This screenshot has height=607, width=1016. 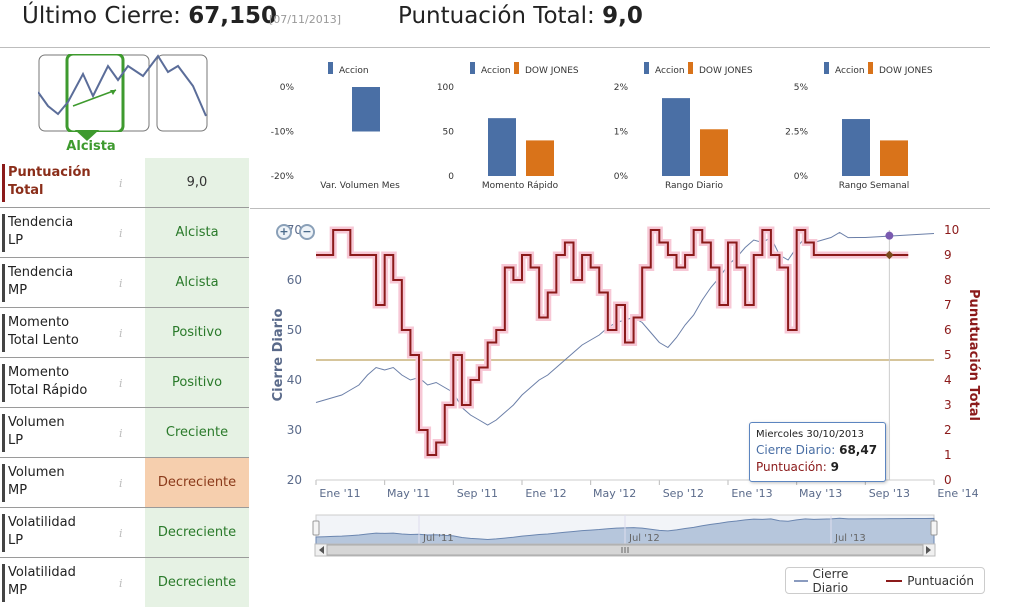 What do you see at coordinates (496, 16) in the screenshot?
I see `total-score-label: Puntuación Total:` at bounding box center [496, 16].